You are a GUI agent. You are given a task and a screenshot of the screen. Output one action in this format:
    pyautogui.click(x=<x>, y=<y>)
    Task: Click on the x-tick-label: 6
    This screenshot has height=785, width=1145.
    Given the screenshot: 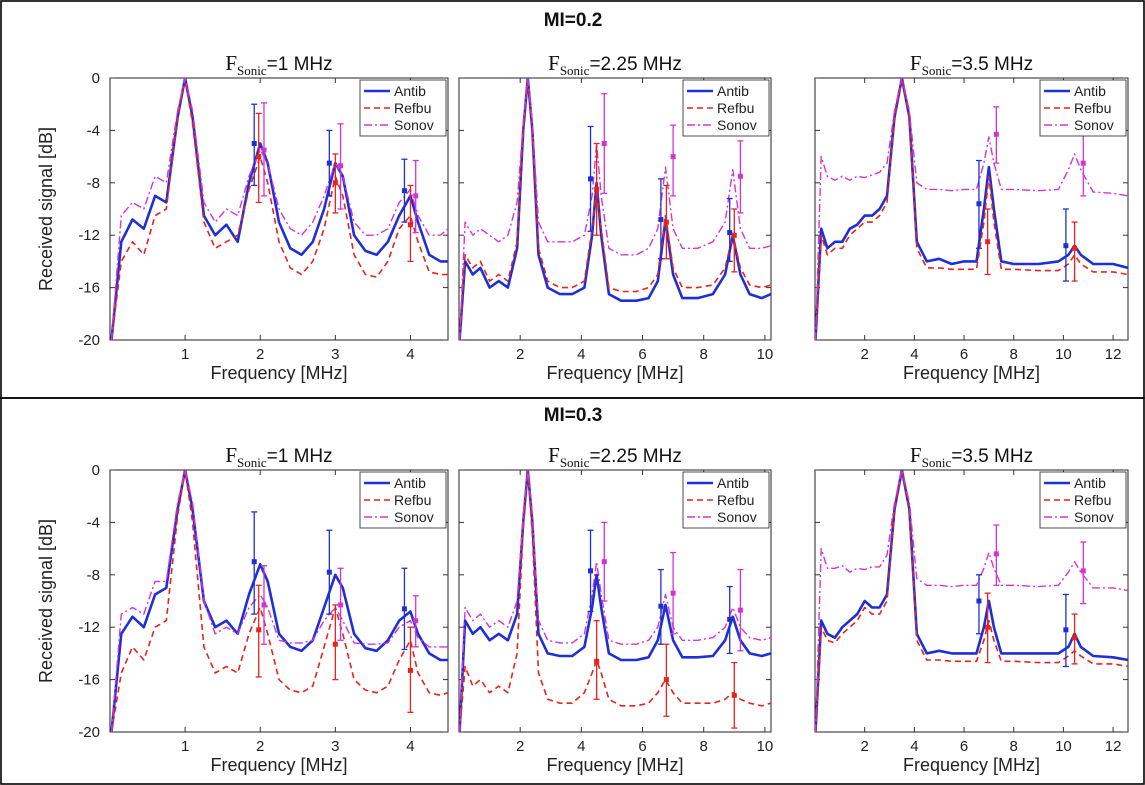 What is the action you would take?
    pyautogui.click(x=642, y=354)
    